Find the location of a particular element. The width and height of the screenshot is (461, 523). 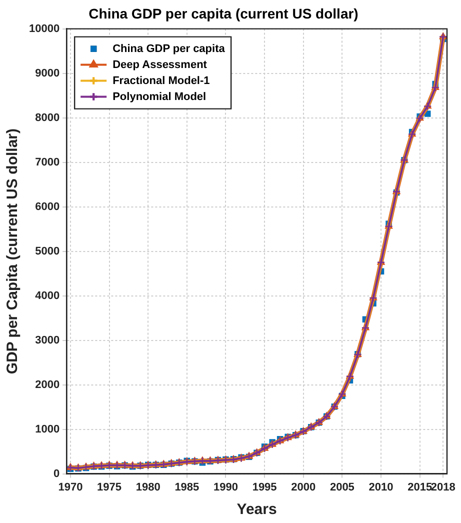

y-tick-label: 4000 is located at coordinates (47, 296).